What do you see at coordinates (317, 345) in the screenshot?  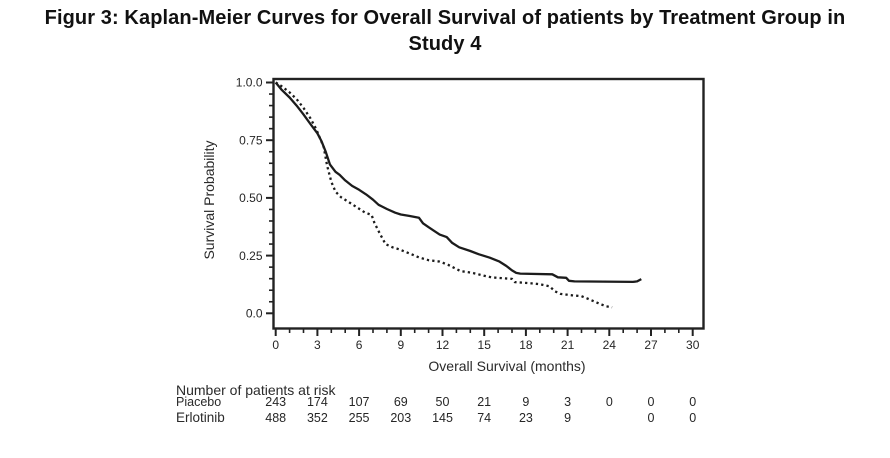 I see `x-tick-label: 3` at bounding box center [317, 345].